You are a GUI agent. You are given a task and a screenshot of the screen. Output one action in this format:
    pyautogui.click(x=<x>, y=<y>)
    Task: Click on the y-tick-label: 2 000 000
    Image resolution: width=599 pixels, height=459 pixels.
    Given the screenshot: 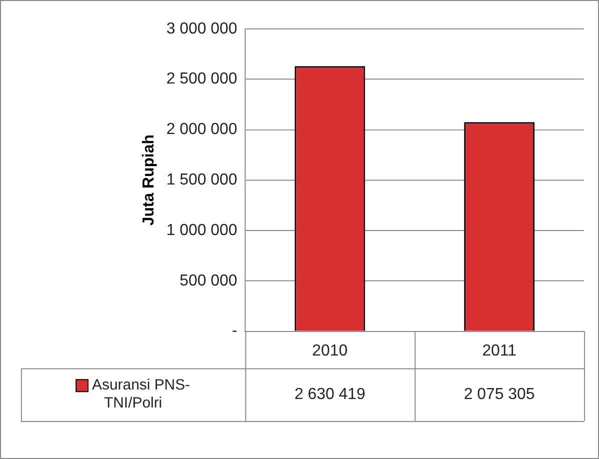 What is the action you would take?
    pyautogui.click(x=202, y=129)
    